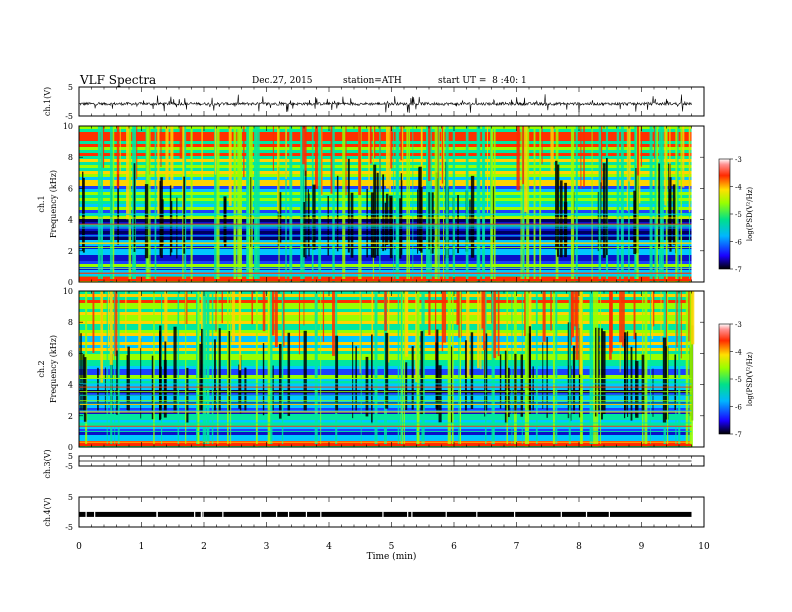  What do you see at coordinates (53, 204) in the screenshot?
I see `frequency-axis-label: Frequency (kHz)` at bounding box center [53, 204].